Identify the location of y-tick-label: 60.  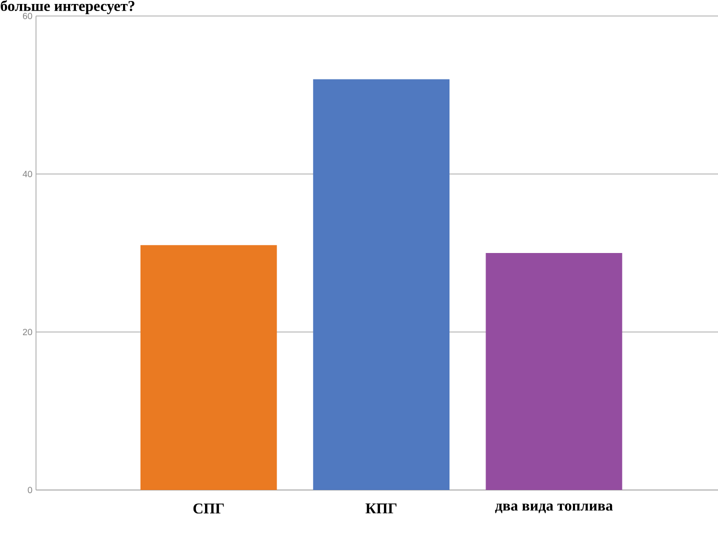
(27, 16).